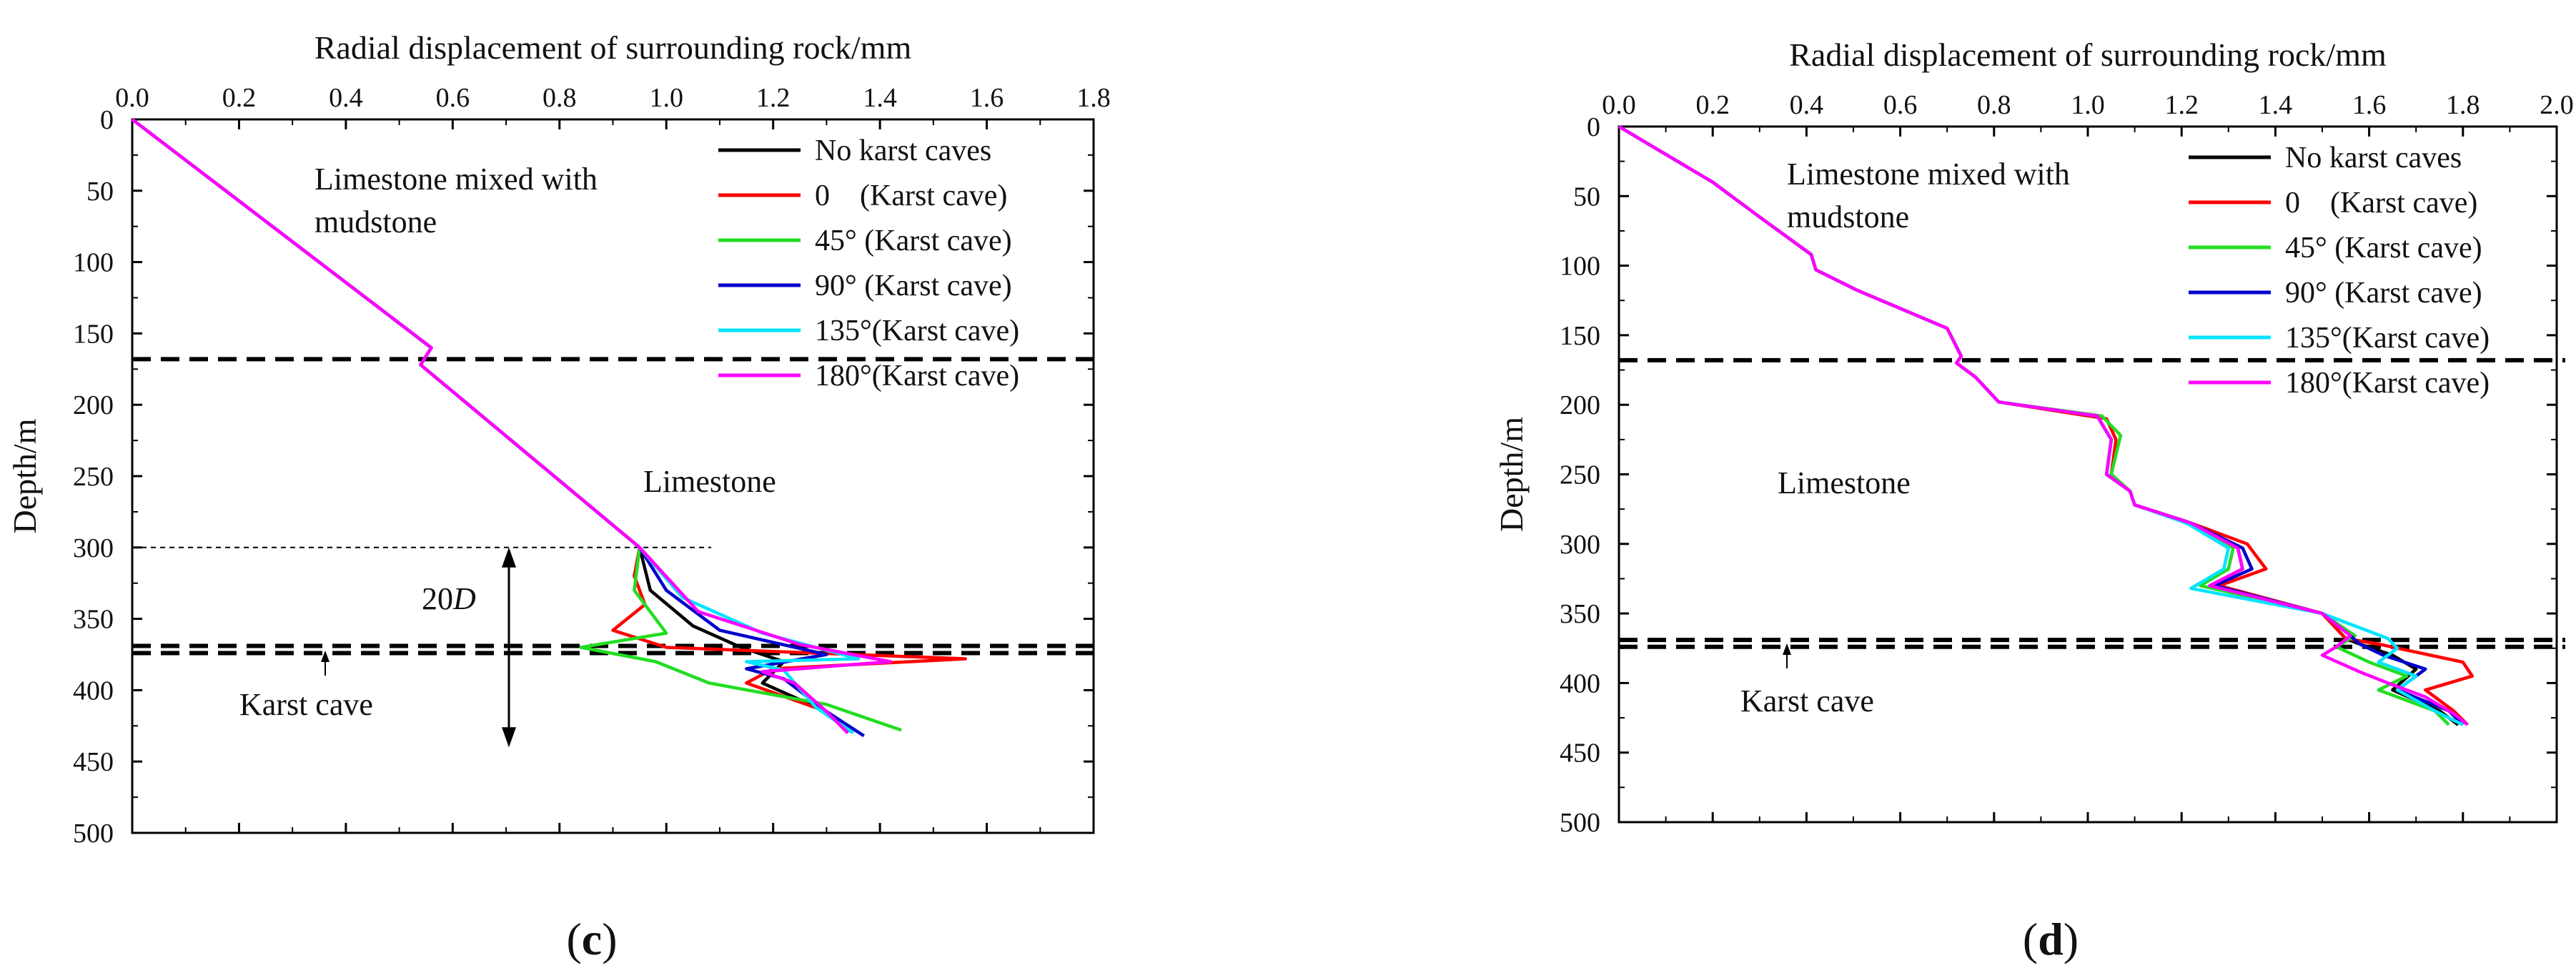  Describe the element at coordinates (509, 737) in the screenshot. I see `arrow-down-icon` at that location.